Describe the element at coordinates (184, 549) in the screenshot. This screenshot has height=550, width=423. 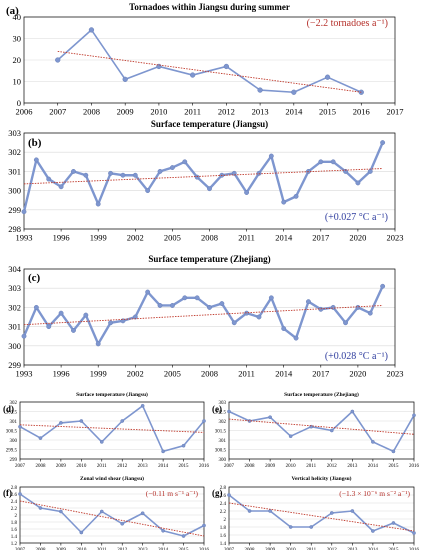
I see `x-tick-label-f: 2015` at that location.